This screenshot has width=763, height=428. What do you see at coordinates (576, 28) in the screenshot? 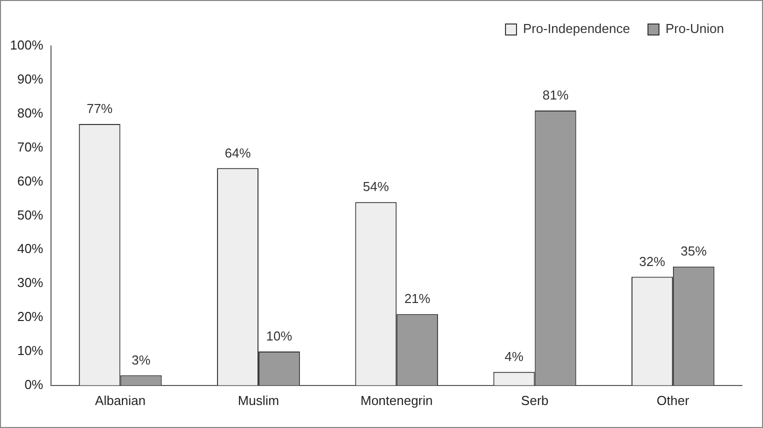
I see `legend-label: Pro-Independence` at bounding box center [576, 28].